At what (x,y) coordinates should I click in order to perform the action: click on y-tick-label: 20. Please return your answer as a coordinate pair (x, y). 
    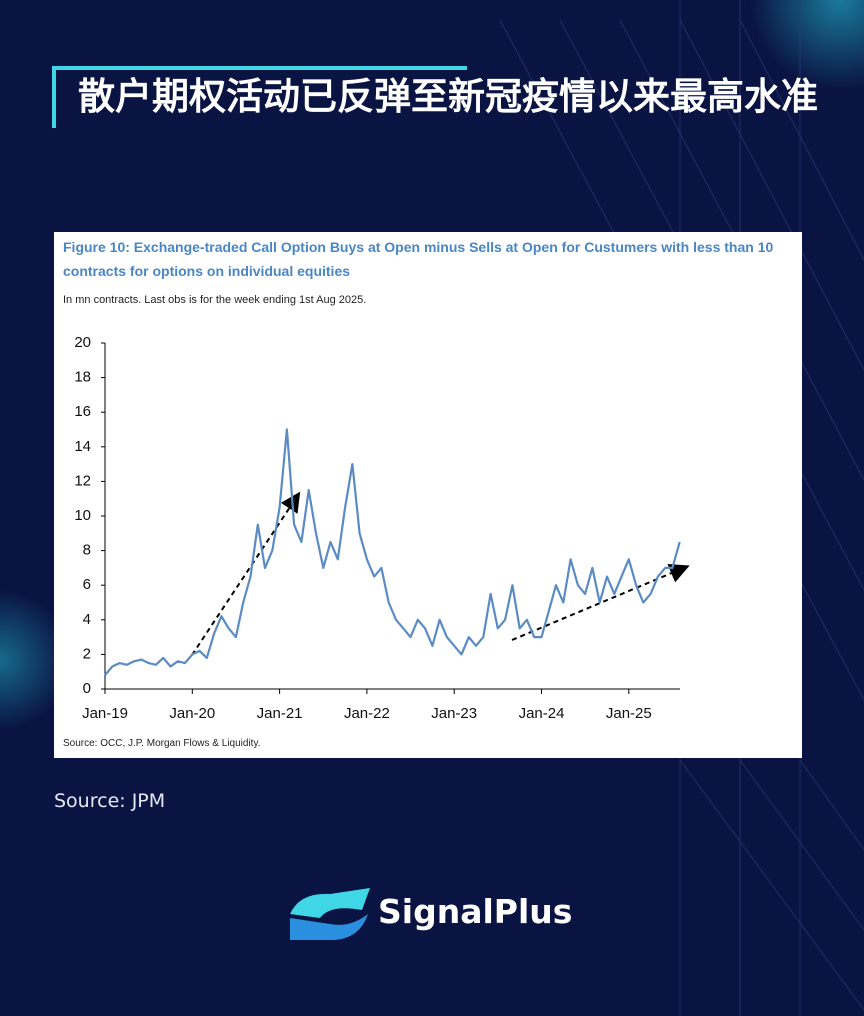
    Looking at the image, I should click on (82, 342).